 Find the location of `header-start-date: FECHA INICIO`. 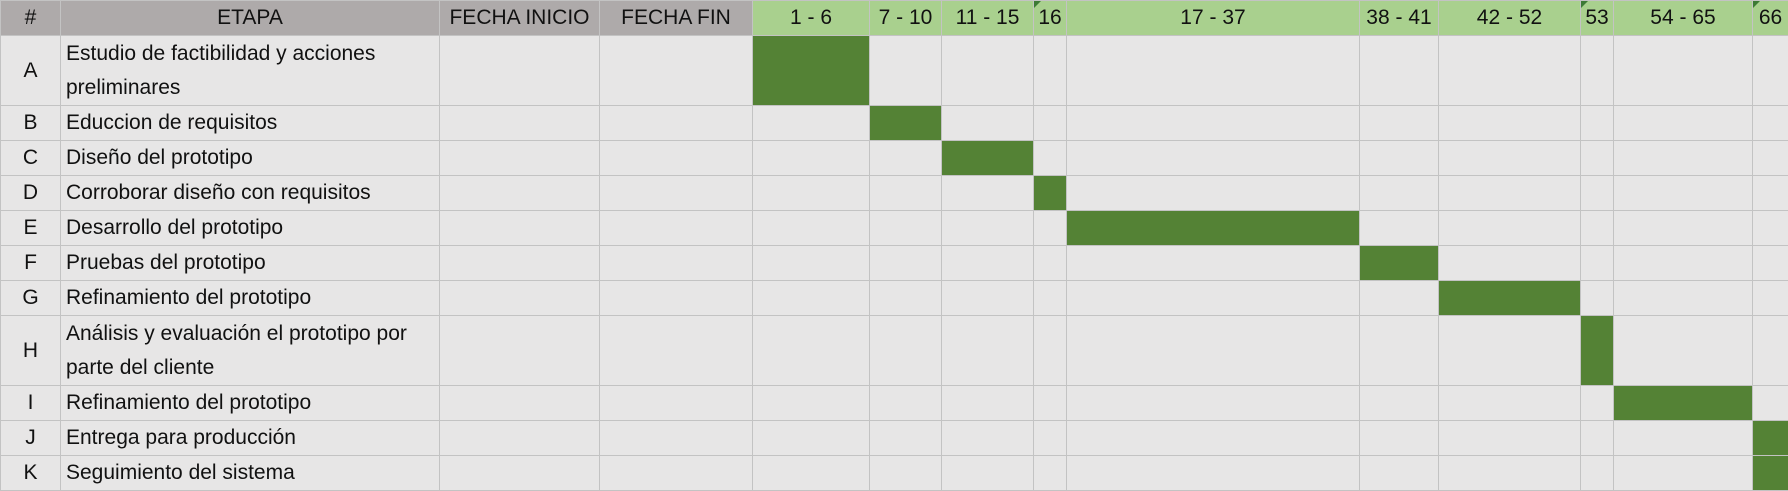

header-start-date: FECHA INICIO is located at coordinates (519, 18).